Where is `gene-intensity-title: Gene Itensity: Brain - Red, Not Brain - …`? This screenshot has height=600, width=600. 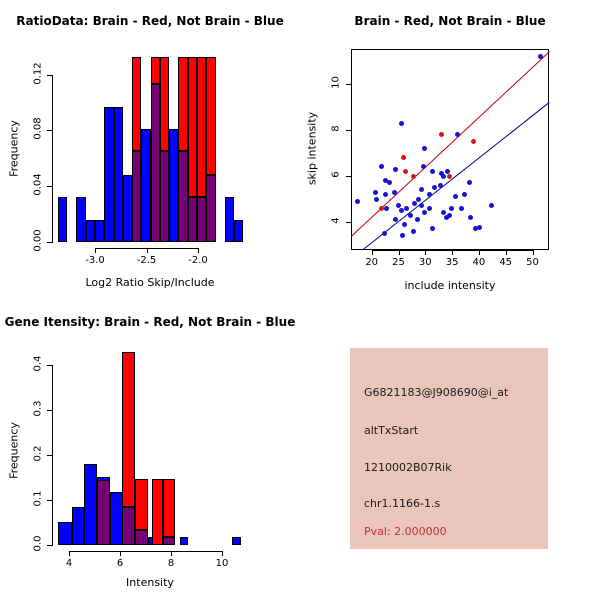
gene-intensity-title: Gene Itensity: Brain - Red, Not Brain - … is located at coordinates (150, 322).